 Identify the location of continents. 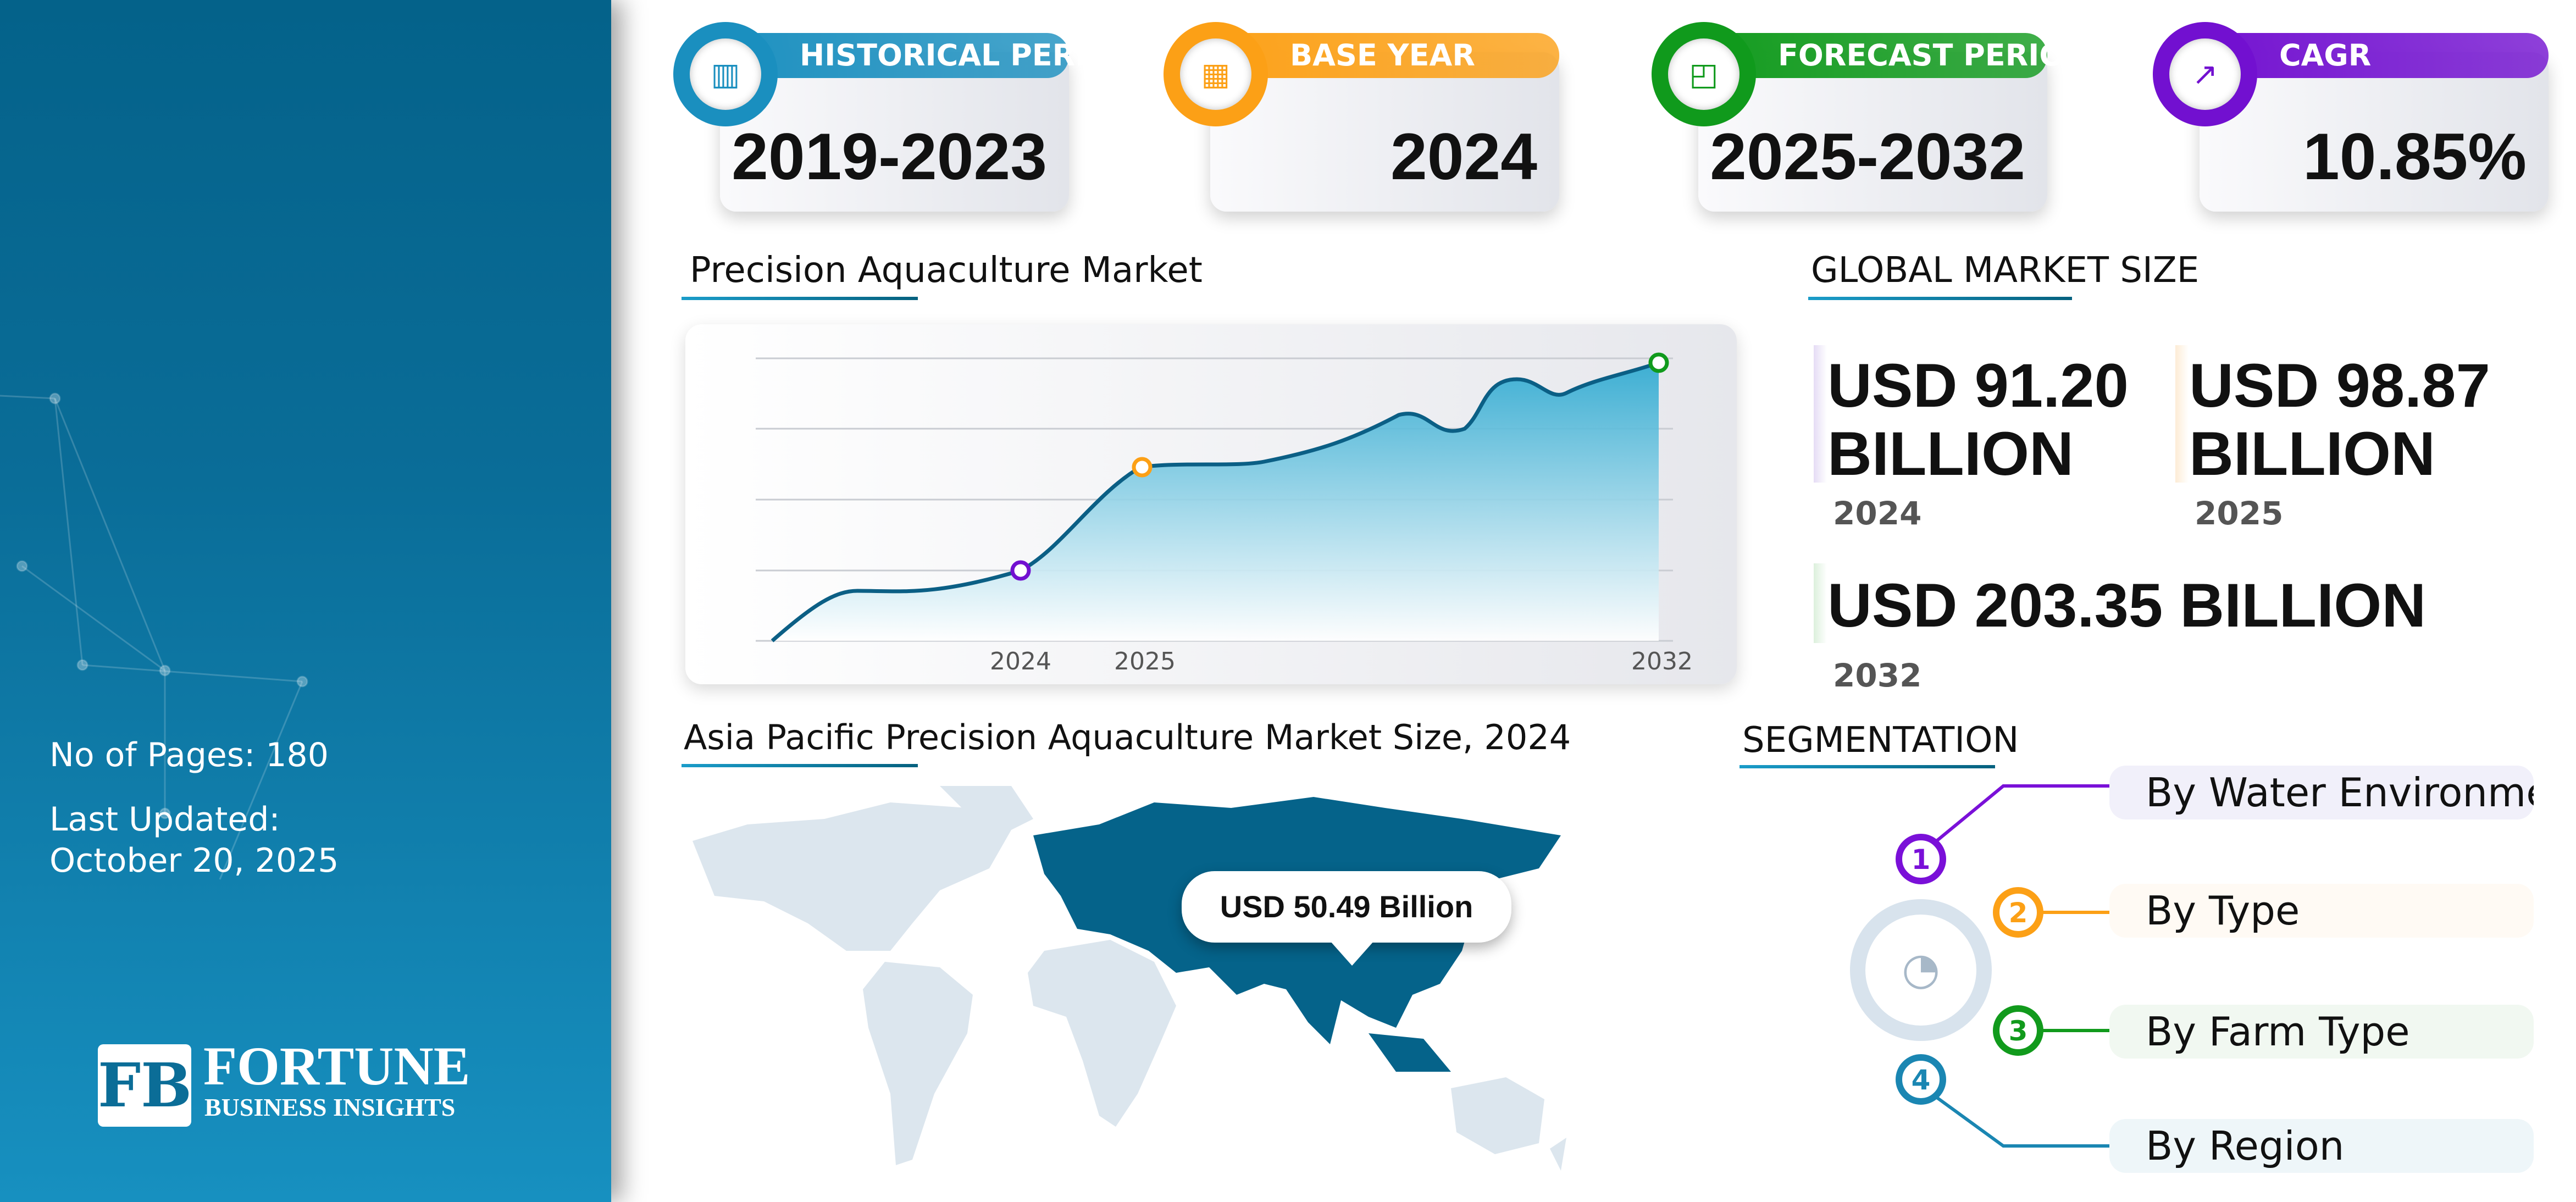
(1129, 978).